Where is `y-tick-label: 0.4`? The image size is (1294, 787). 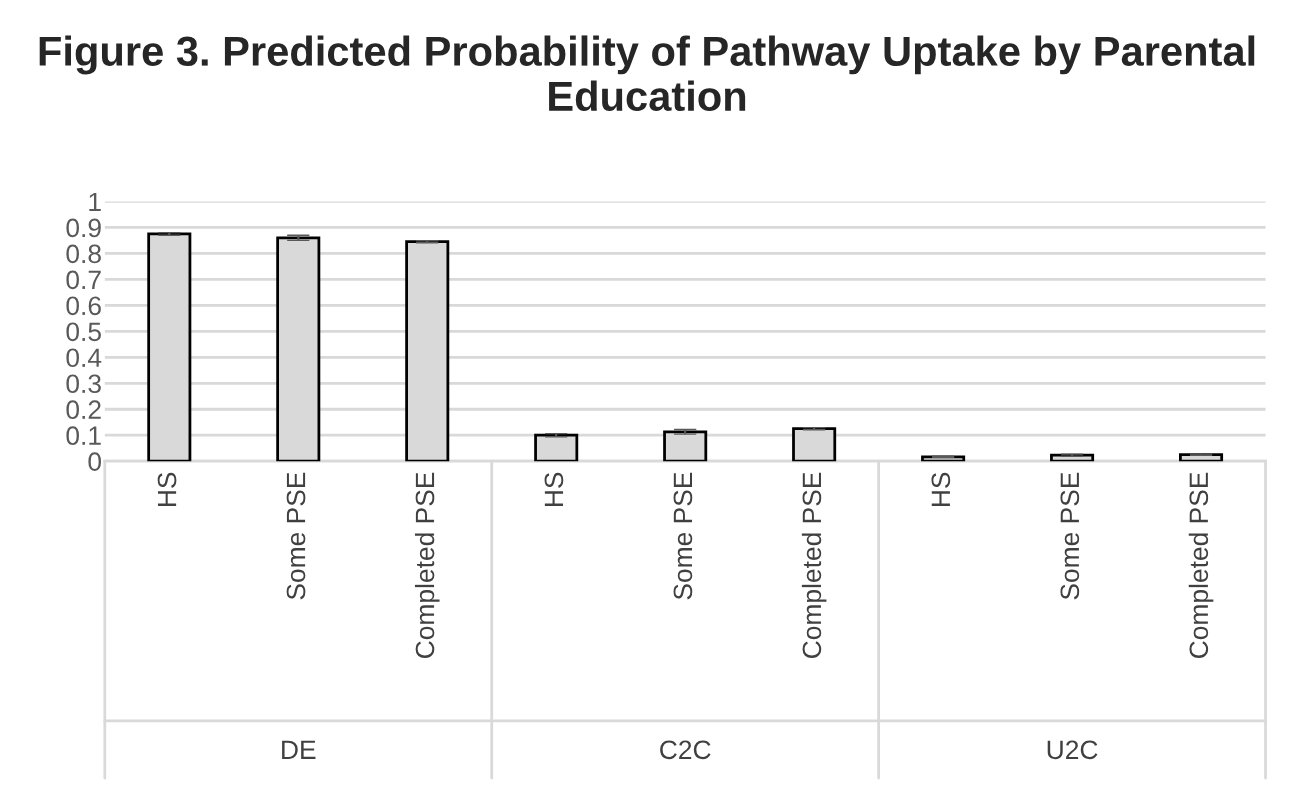
y-tick-label: 0.4 is located at coordinates (84, 358).